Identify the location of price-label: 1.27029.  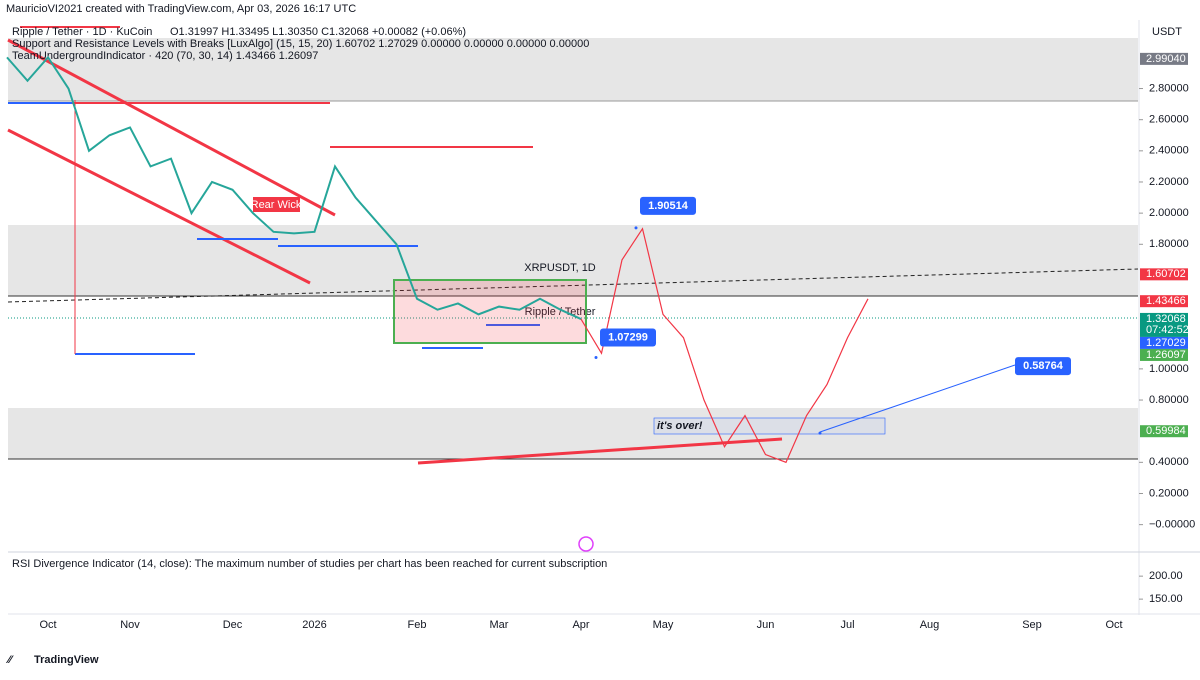
(1166, 343).